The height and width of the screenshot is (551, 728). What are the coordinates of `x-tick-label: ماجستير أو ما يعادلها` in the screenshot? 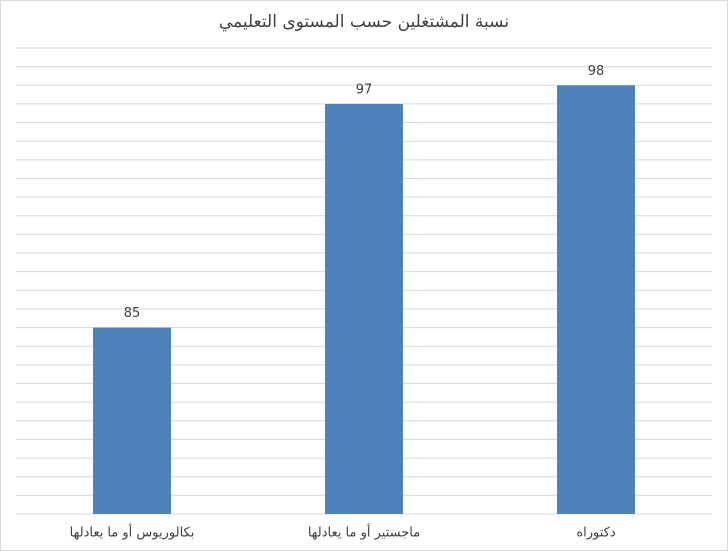 It's located at (364, 532).